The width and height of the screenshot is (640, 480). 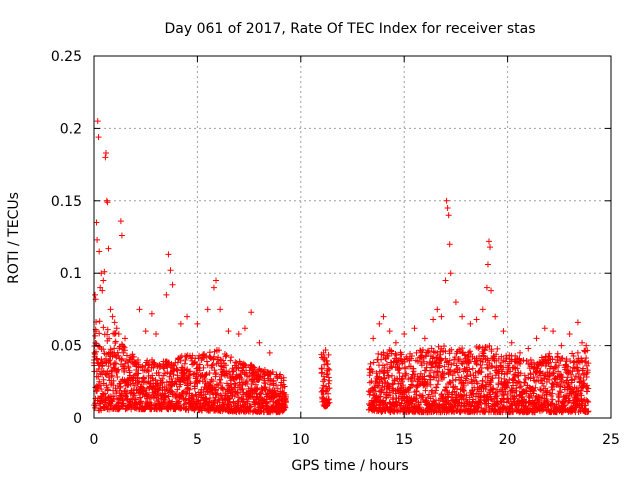 I want to click on x-tick-label: 5, so click(x=197, y=440).